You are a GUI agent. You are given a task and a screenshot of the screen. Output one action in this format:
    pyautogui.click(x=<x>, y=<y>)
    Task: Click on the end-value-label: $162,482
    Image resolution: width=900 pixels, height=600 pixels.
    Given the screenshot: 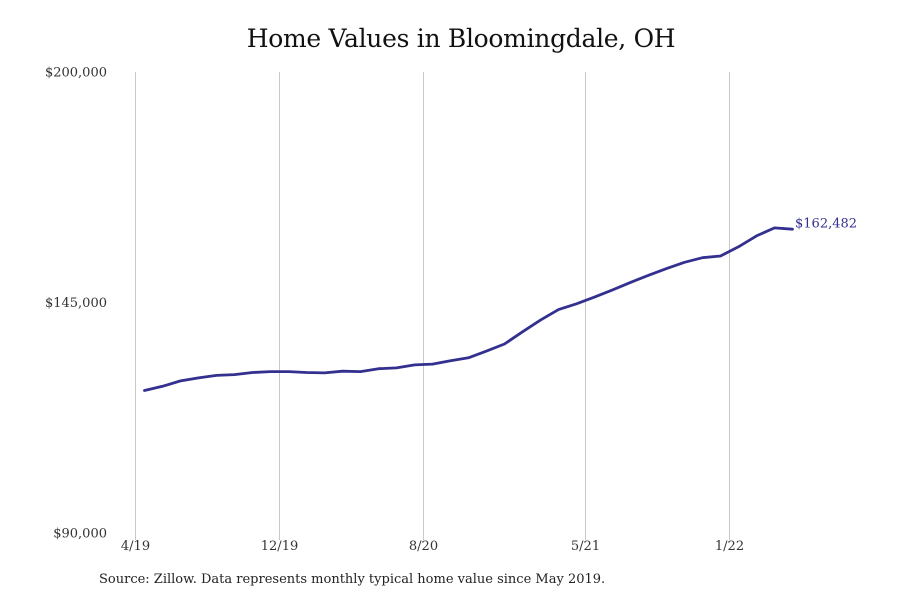 What is the action you would take?
    pyautogui.click(x=826, y=224)
    